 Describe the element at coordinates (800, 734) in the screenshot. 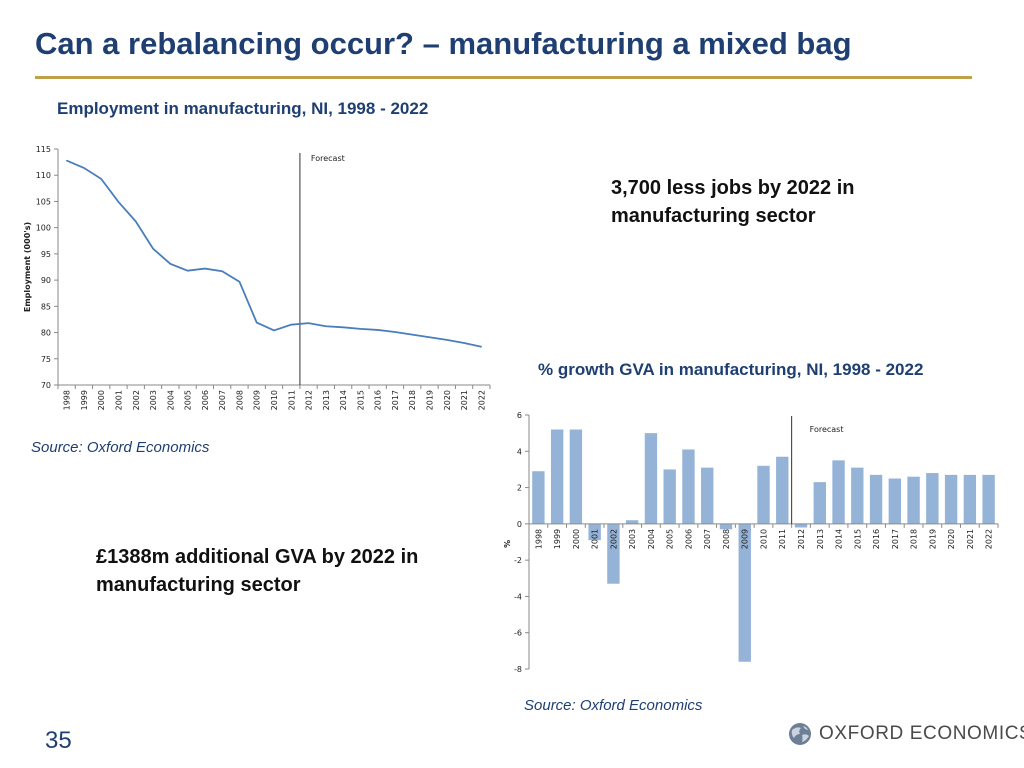

I see `globe-icon` at that location.